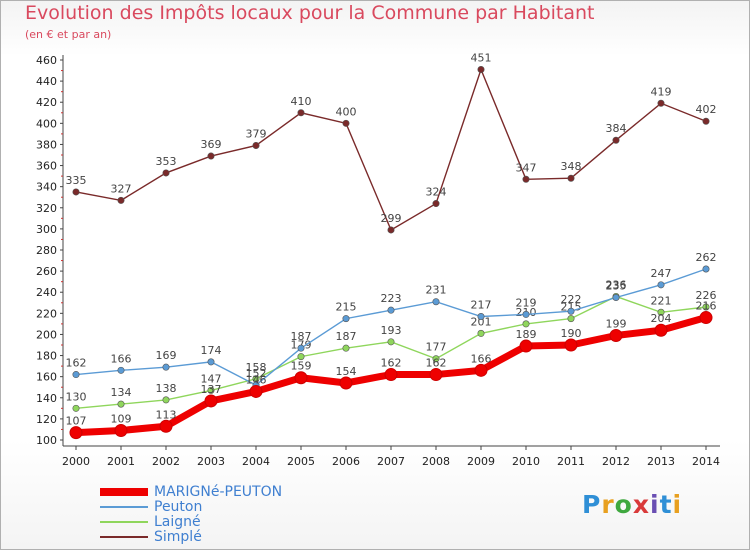 The height and width of the screenshot is (550, 750). What do you see at coordinates (191, 536) in the screenshot?
I see `legend-item: Simplé` at bounding box center [191, 536].